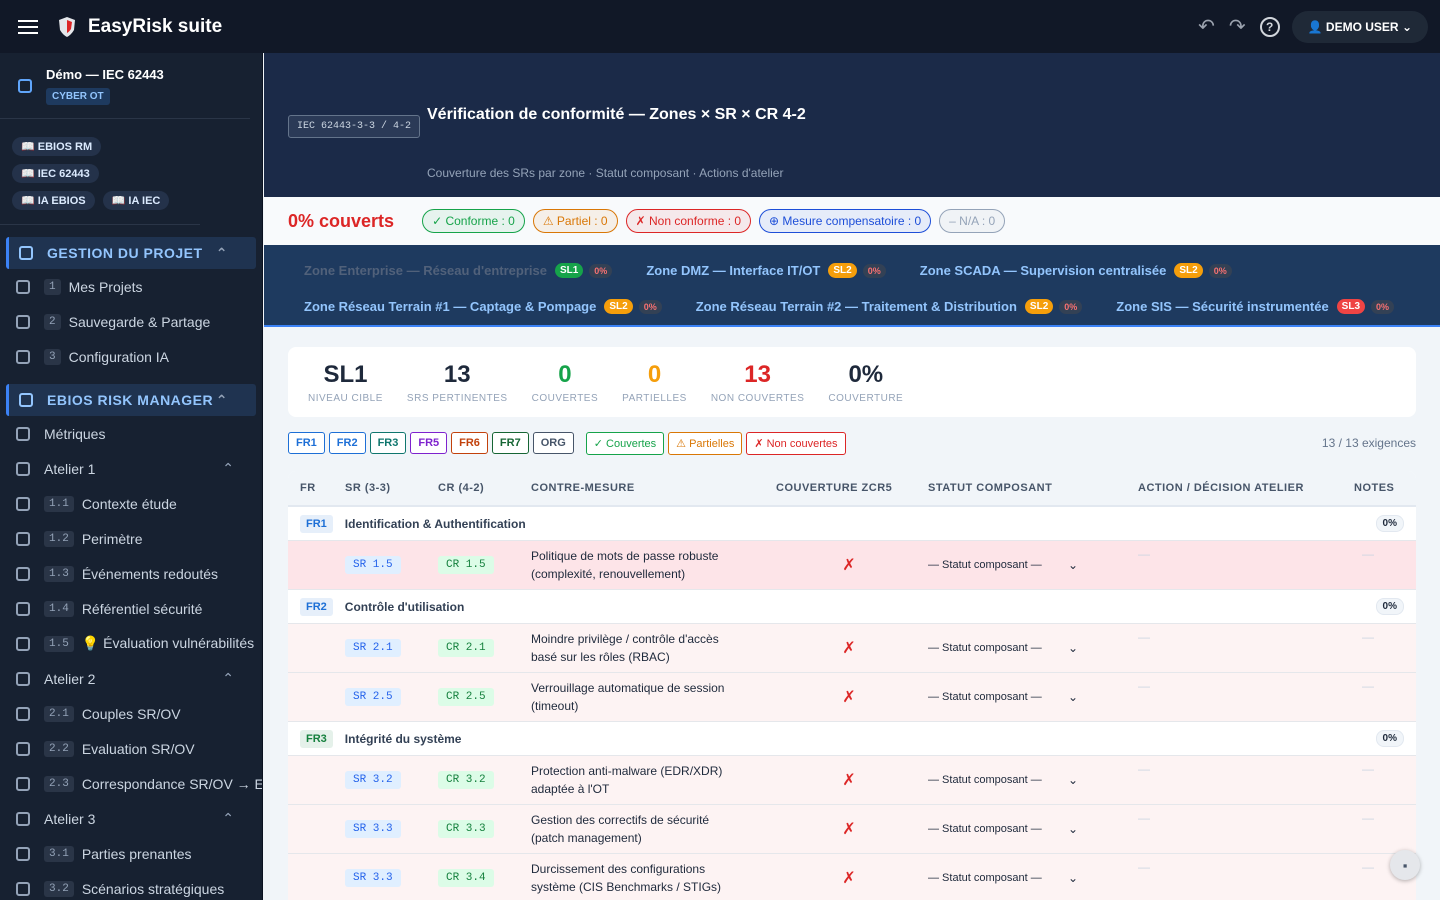 This screenshot has height=900, width=1440. What do you see at coordinates (131, 253) in the screenshot?
I see `nav-section: GESTION DU PROJET ⌃` at bounding box center [131, 253].